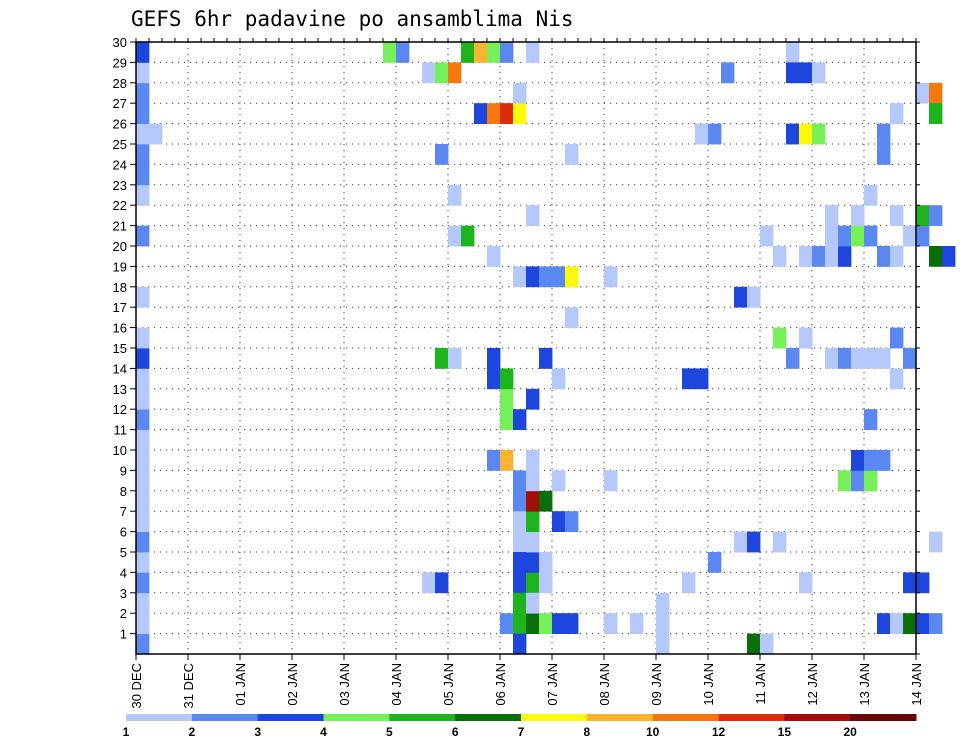  Describe the element at coordinates (455, 732) in the screenshot. I see `colorbar-label: 6` at that location.